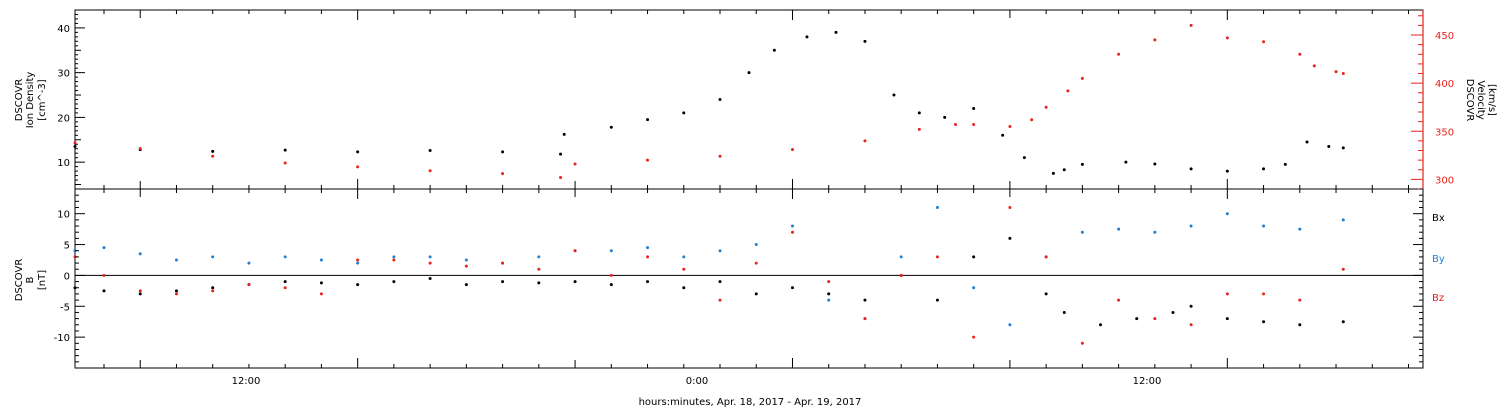 The image size is (1500, 410). I want to click on density-tick-label: 40, so click(63, 29).